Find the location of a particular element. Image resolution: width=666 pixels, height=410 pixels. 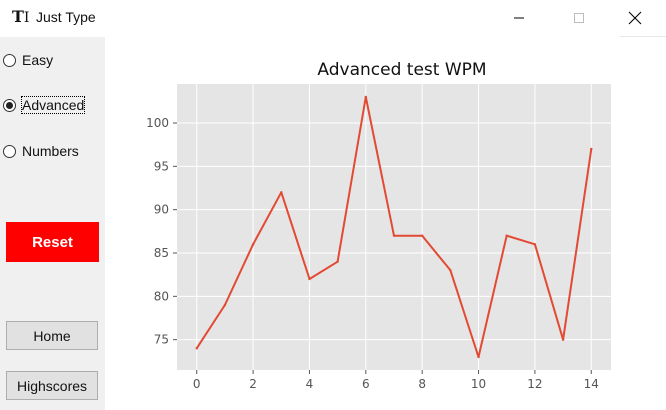

x-tick-label: 6 is located at coordinates (366, 384).